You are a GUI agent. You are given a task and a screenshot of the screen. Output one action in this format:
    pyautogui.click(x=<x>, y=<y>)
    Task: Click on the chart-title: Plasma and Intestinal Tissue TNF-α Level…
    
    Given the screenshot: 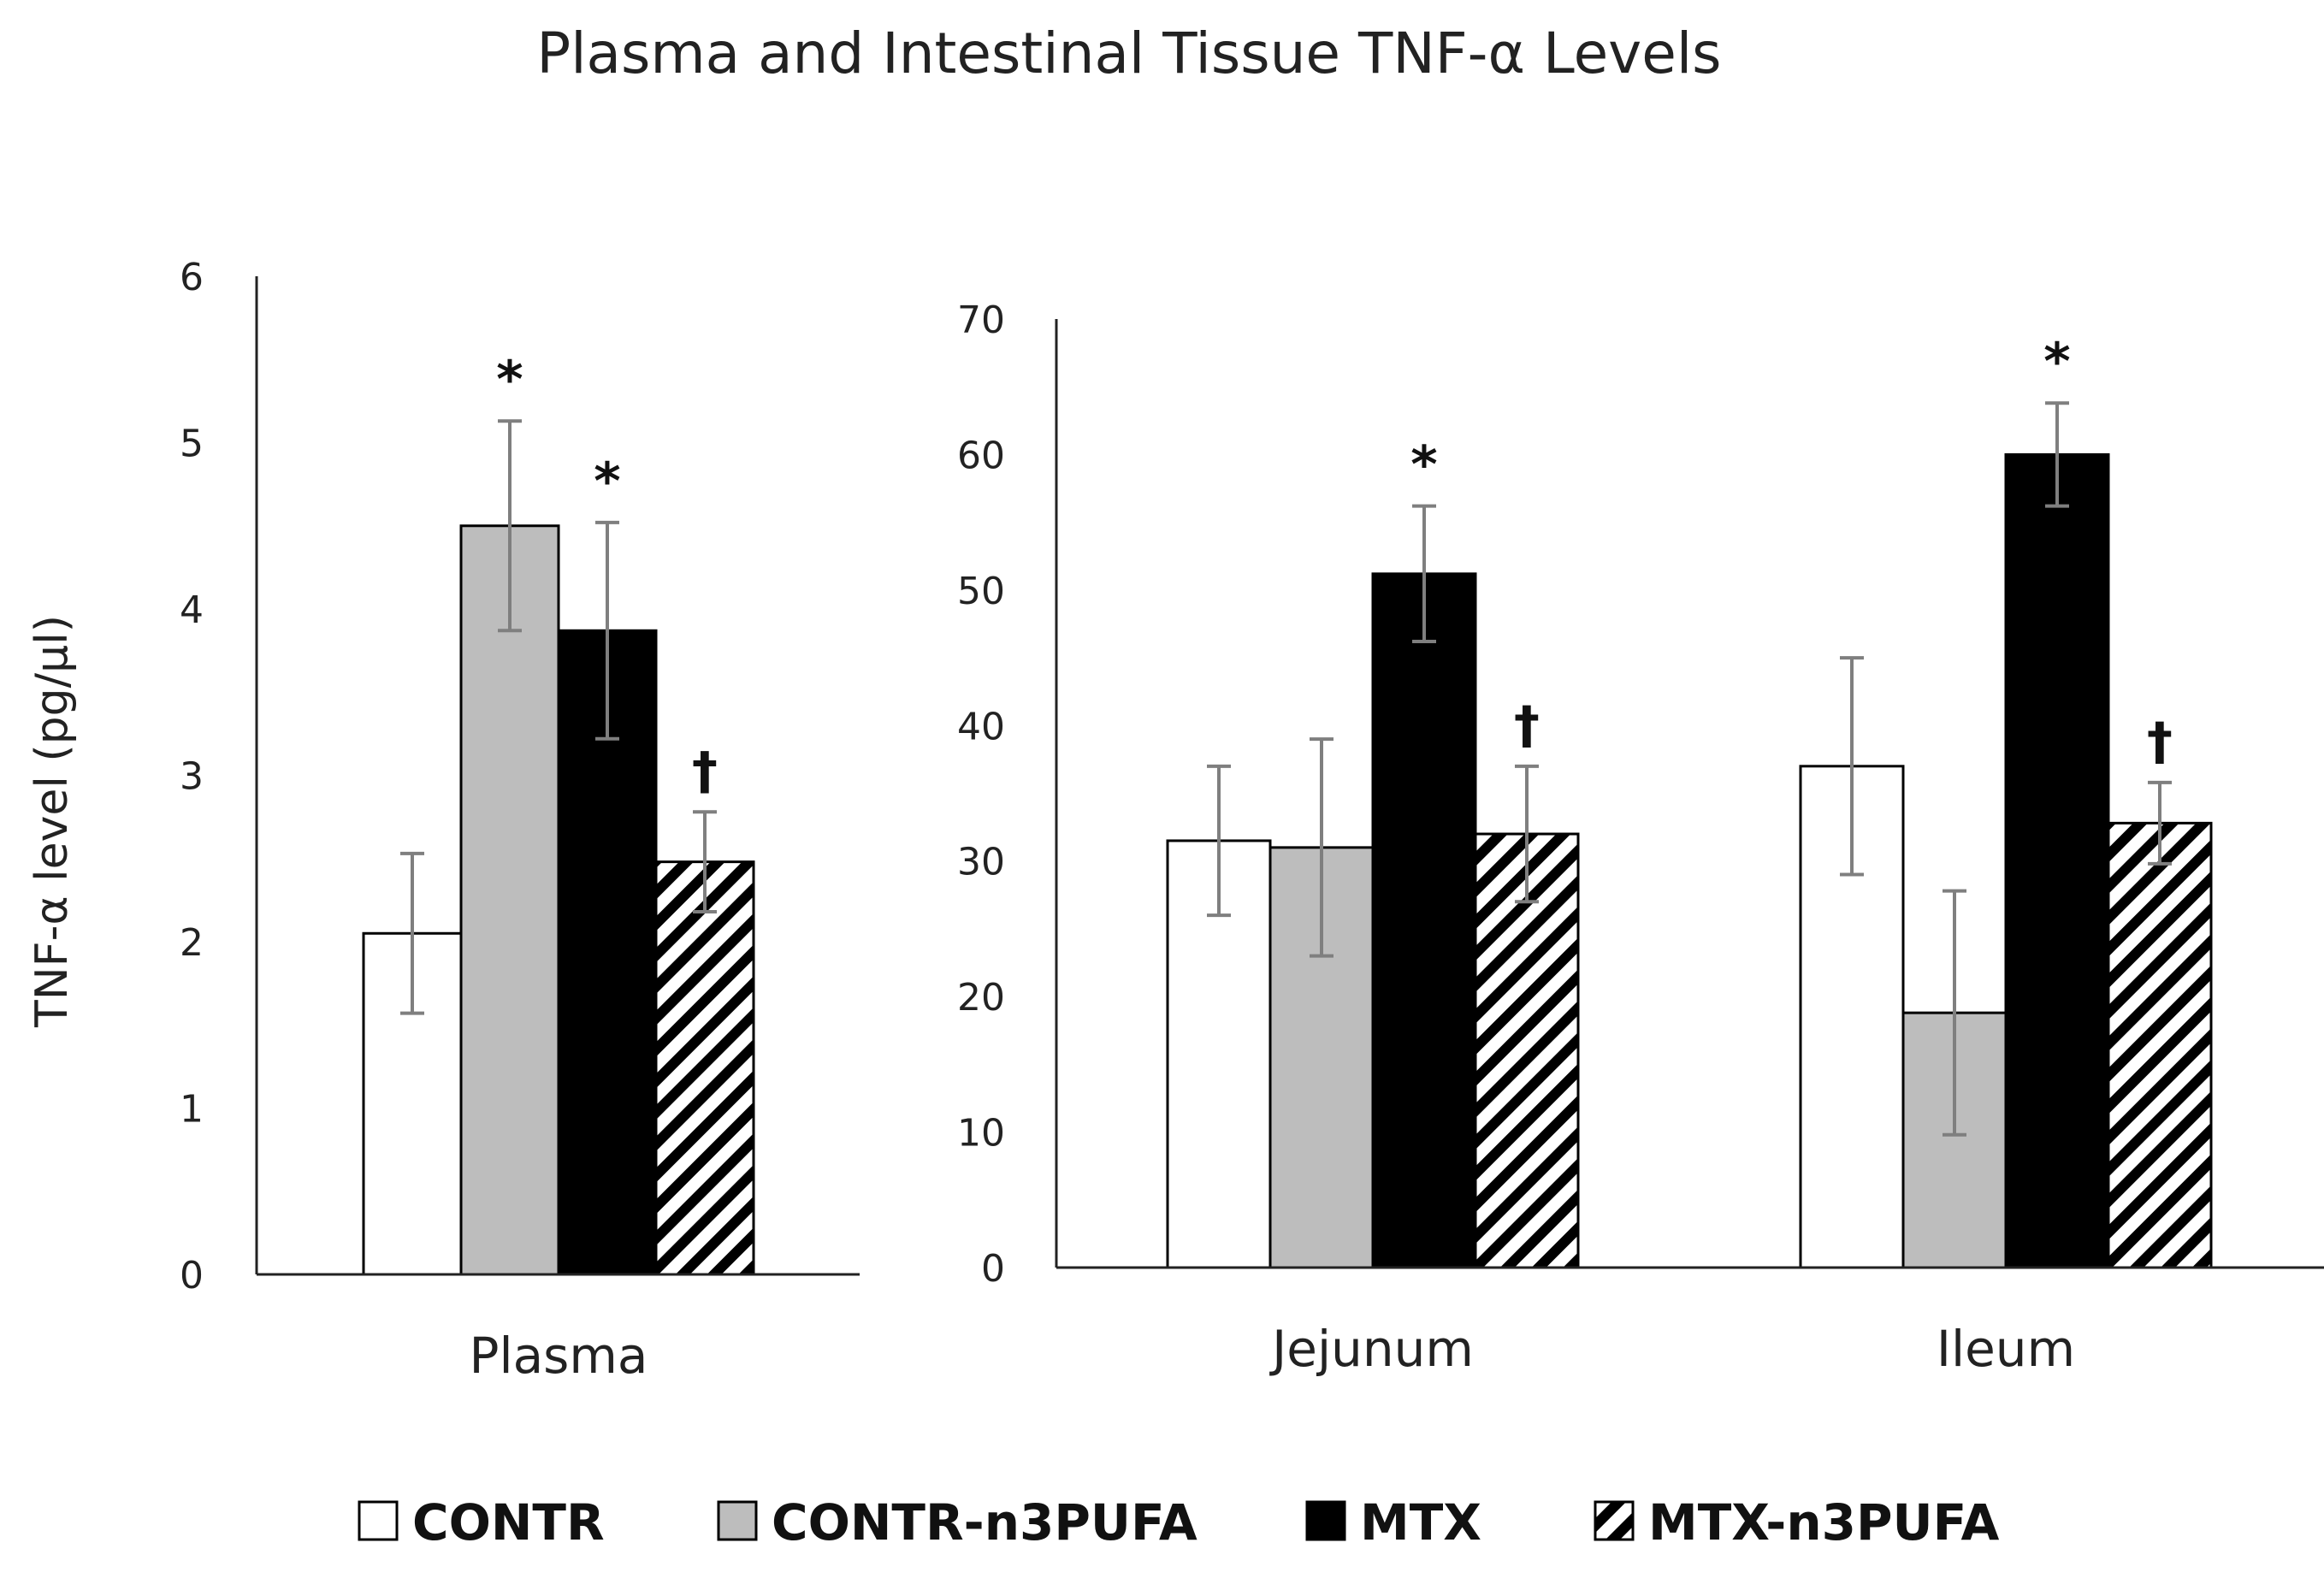 What is the action you would take?
    pyautogui.click(x=1128, y=53)
    